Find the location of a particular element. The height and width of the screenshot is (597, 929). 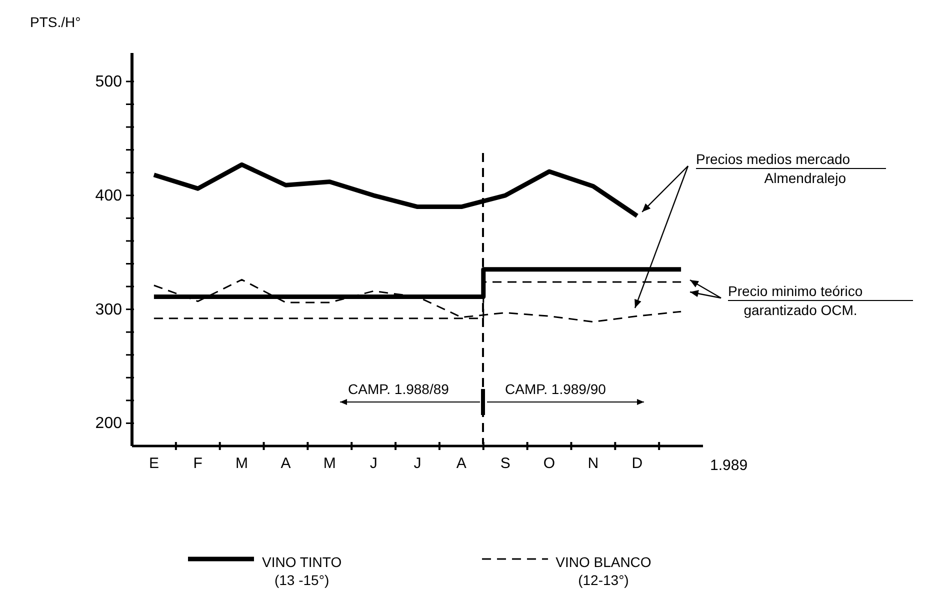

y-tick-label: 400 is located at coordinates (108, 195).